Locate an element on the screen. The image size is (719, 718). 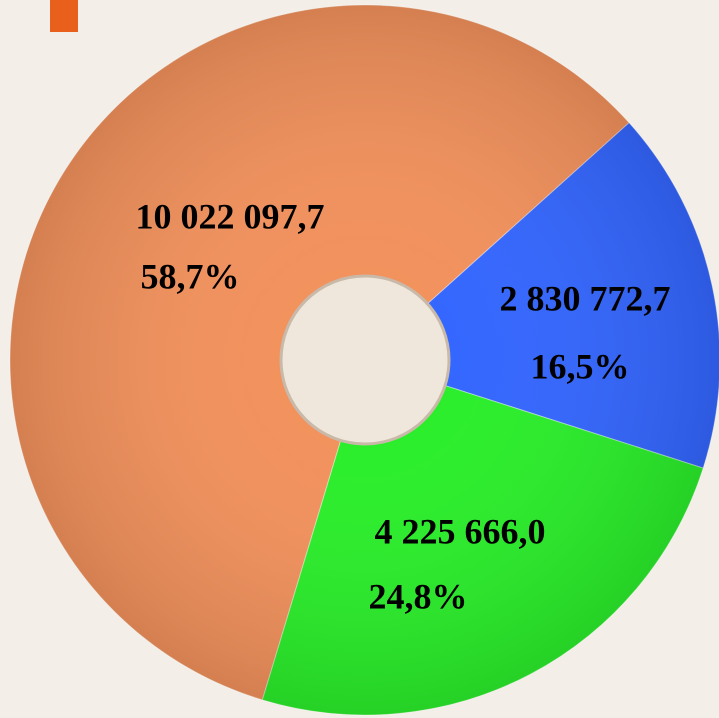
share-label: 58,7% is located at coordinates (190, 276).